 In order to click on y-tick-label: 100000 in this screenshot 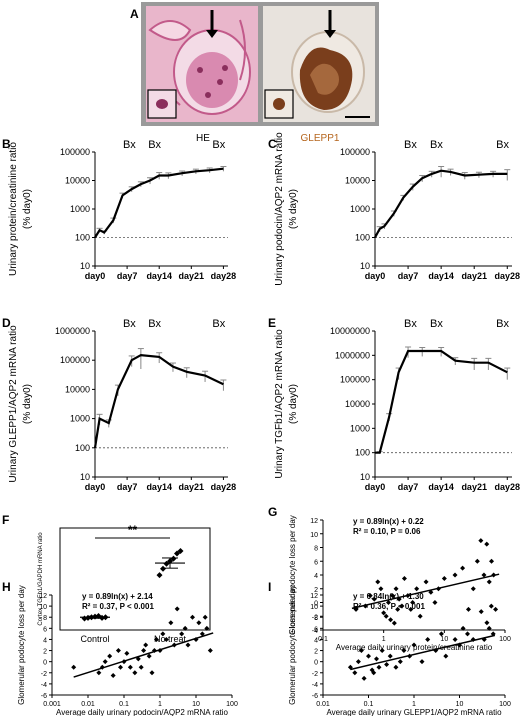, I will do `click(355, 380)`.